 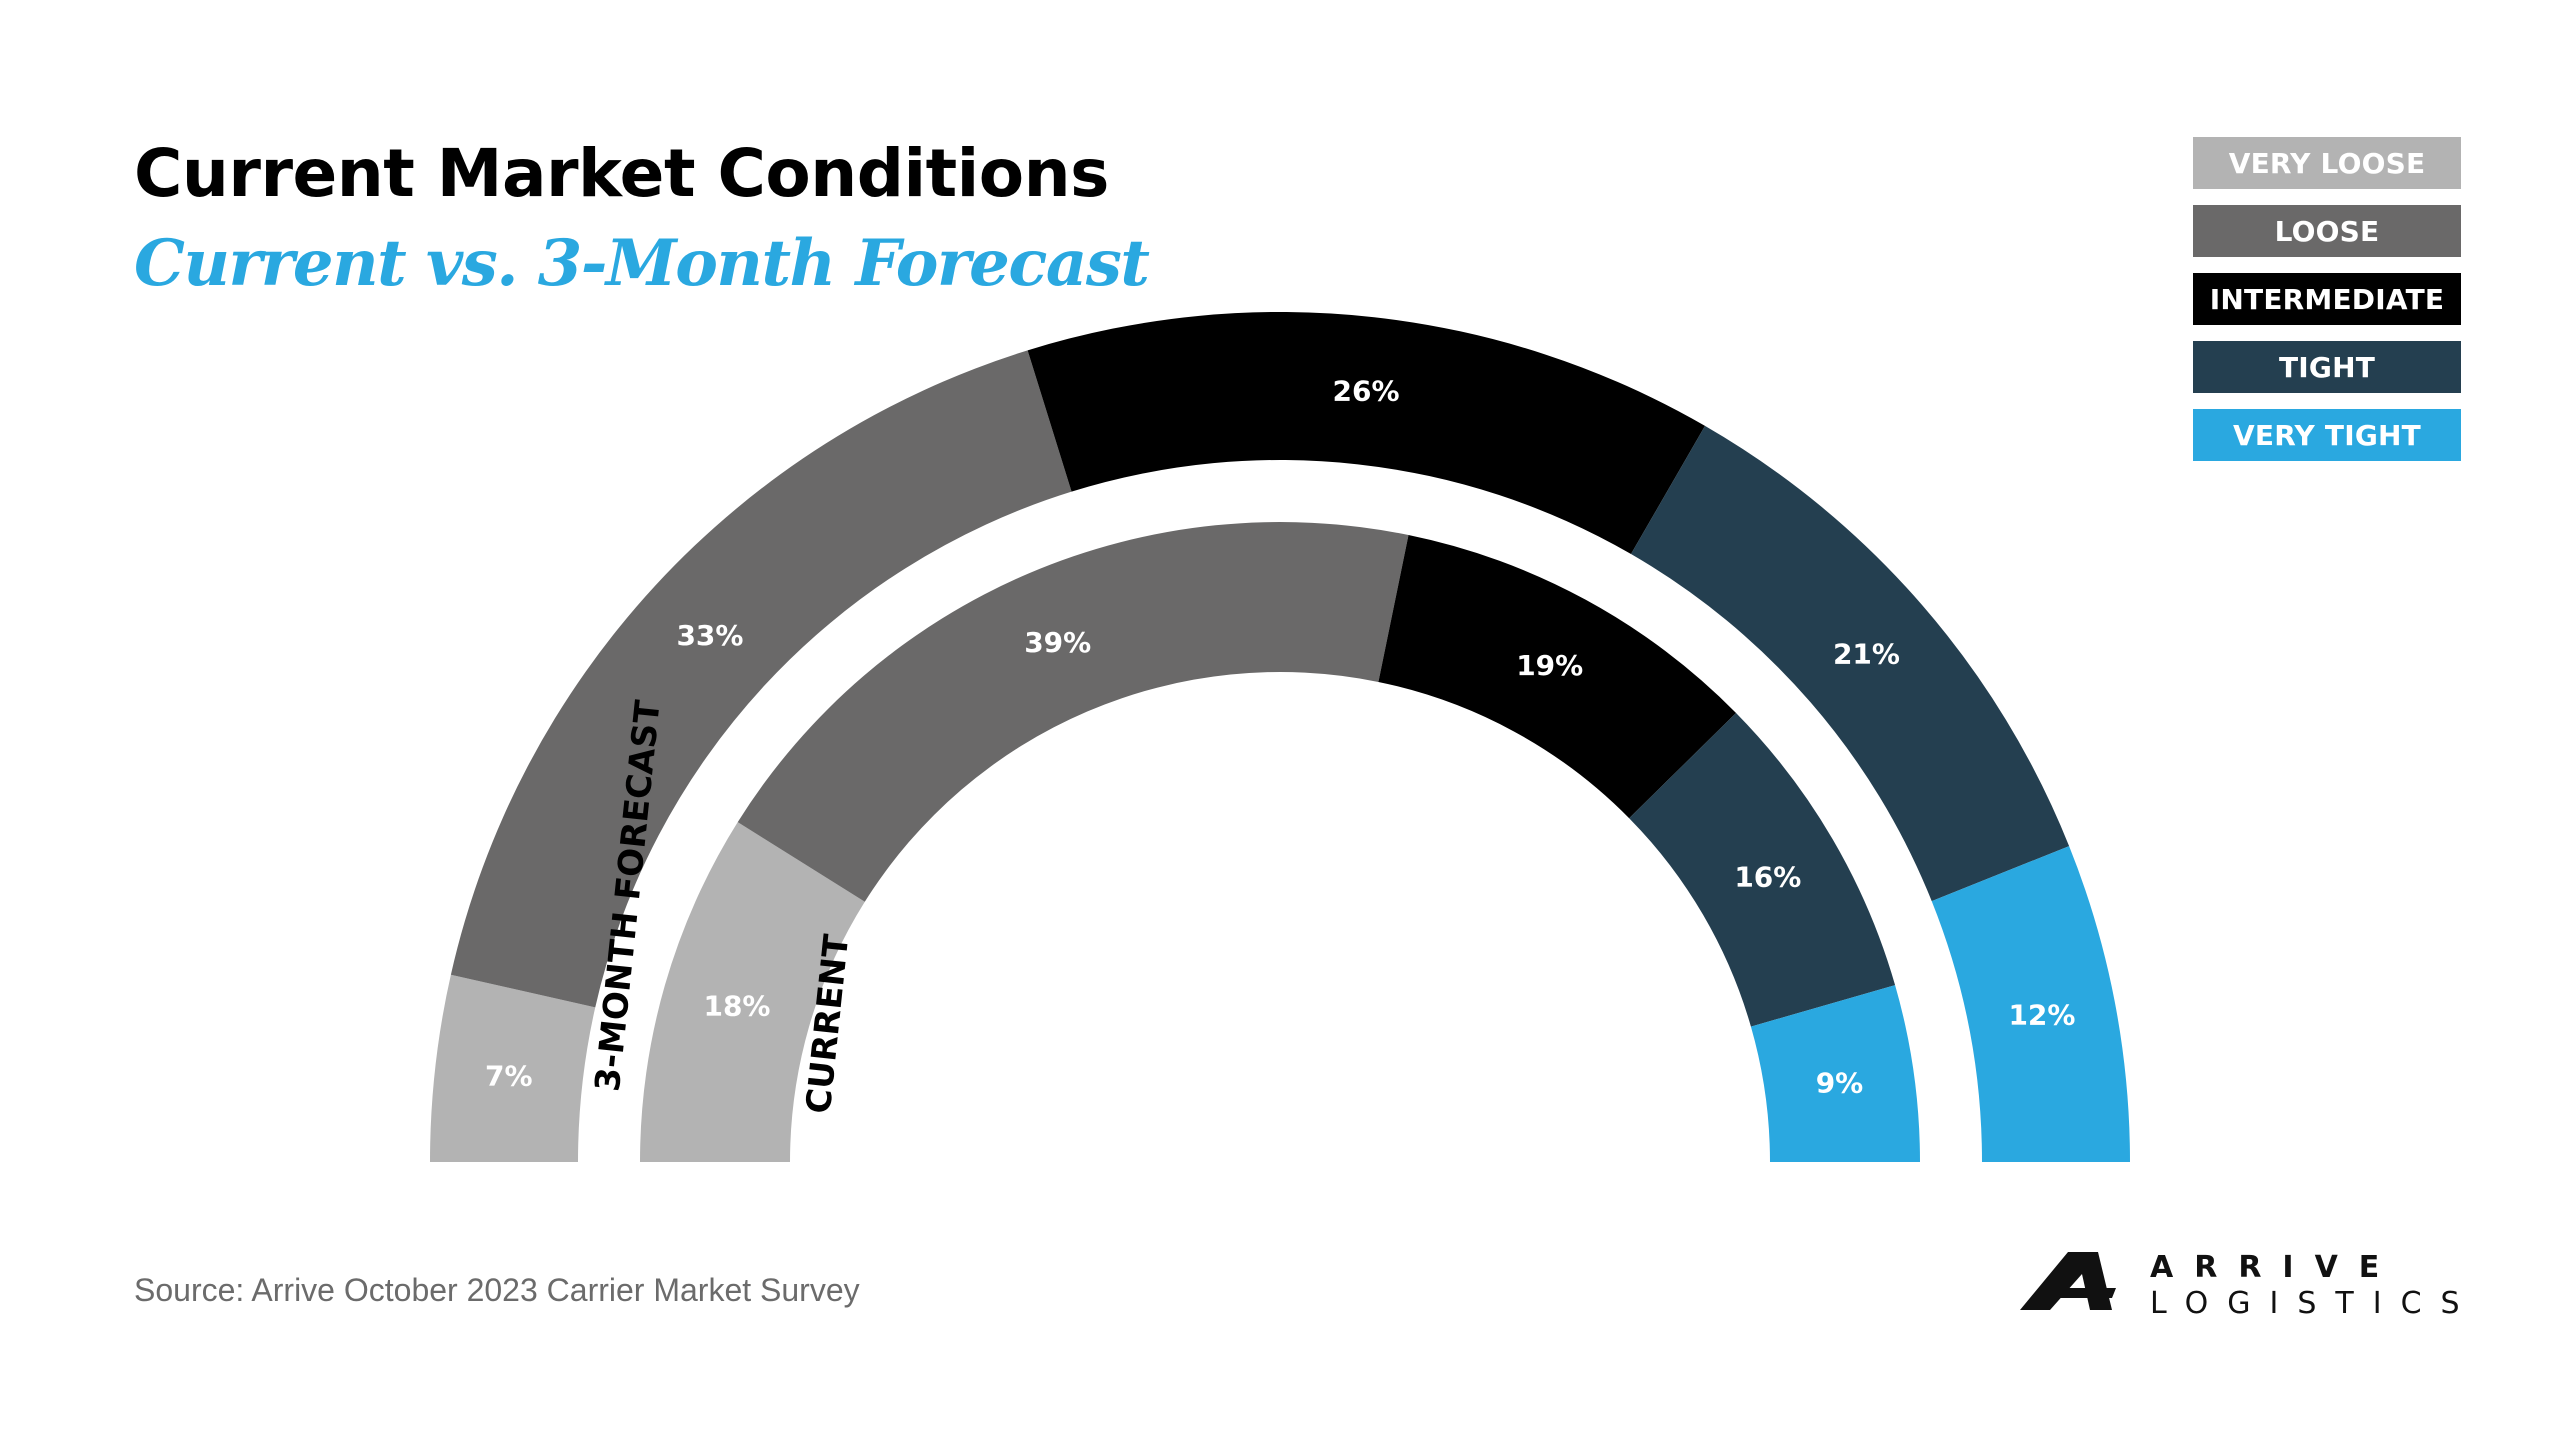 I want to click on segment-current-very-tight, so click(x=1835, y=1073).